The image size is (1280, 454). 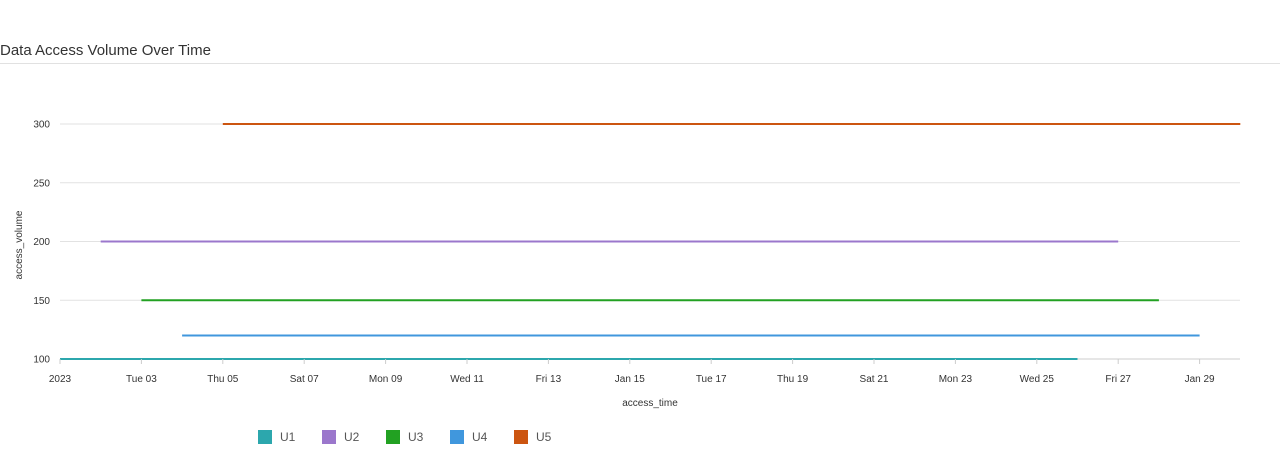 I want to click on x-tick-label: Fri 13, so click(x=549, y=379).